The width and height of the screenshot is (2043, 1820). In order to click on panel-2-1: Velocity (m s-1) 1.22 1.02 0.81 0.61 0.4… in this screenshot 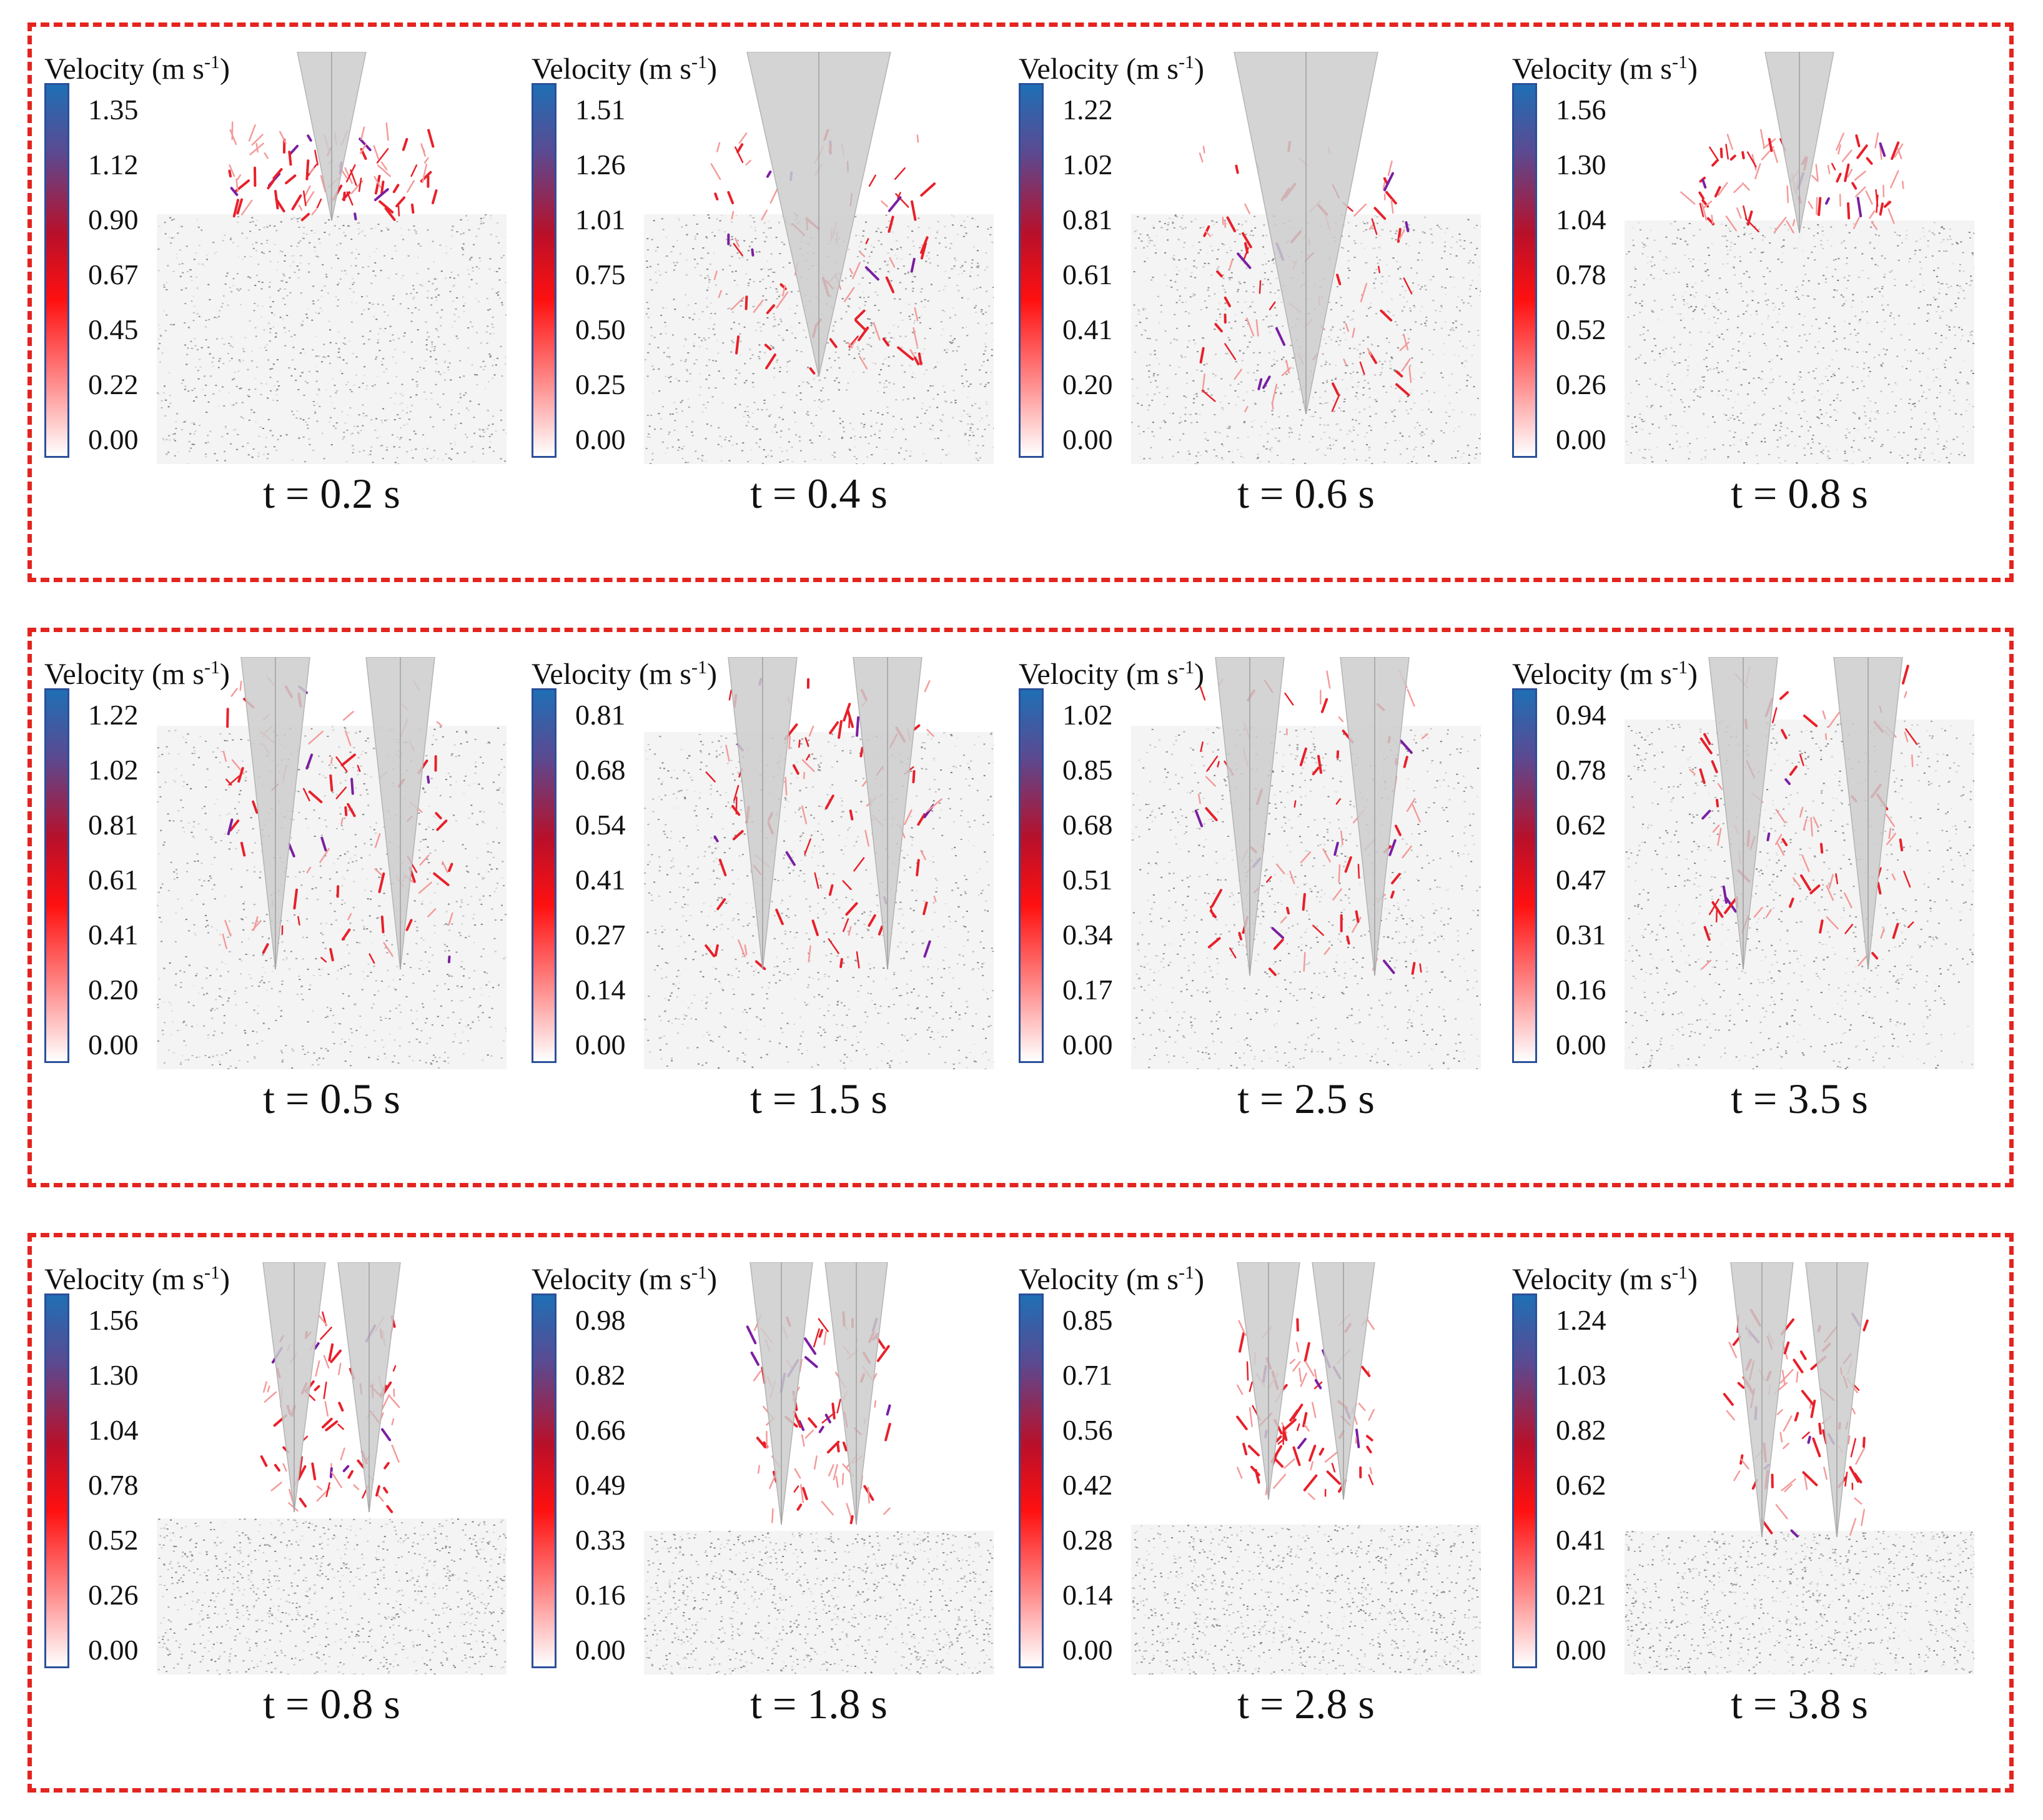, I will do `click(291, 903)`.